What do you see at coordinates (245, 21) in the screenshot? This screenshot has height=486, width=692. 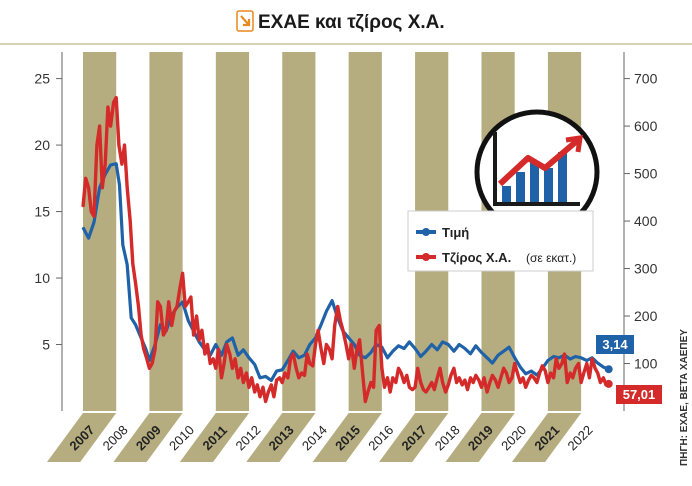 I see `arrow-down-right-icon` at bounding box center [245, 21].